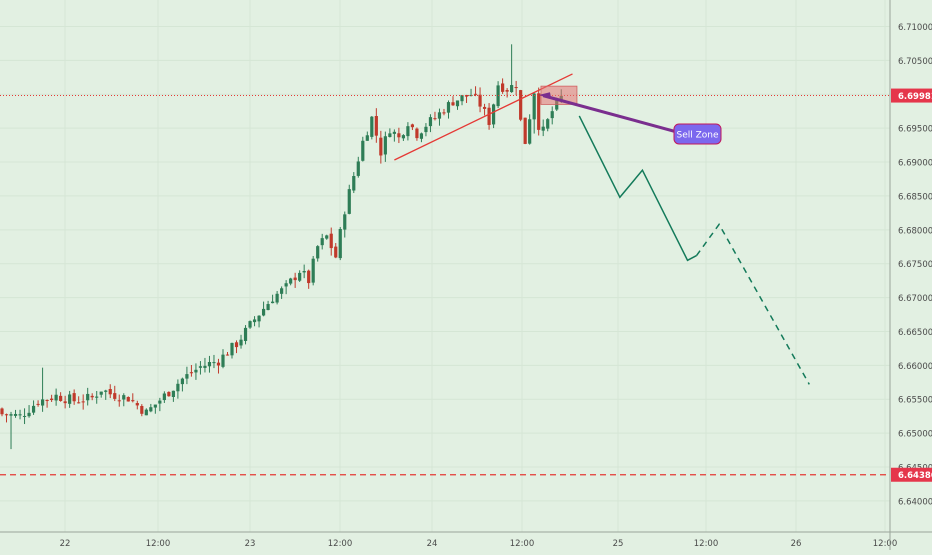  Describe the element at coordinates (915, 299) in the screenshot. I see `y-tick-label: 6.67000` at that location.